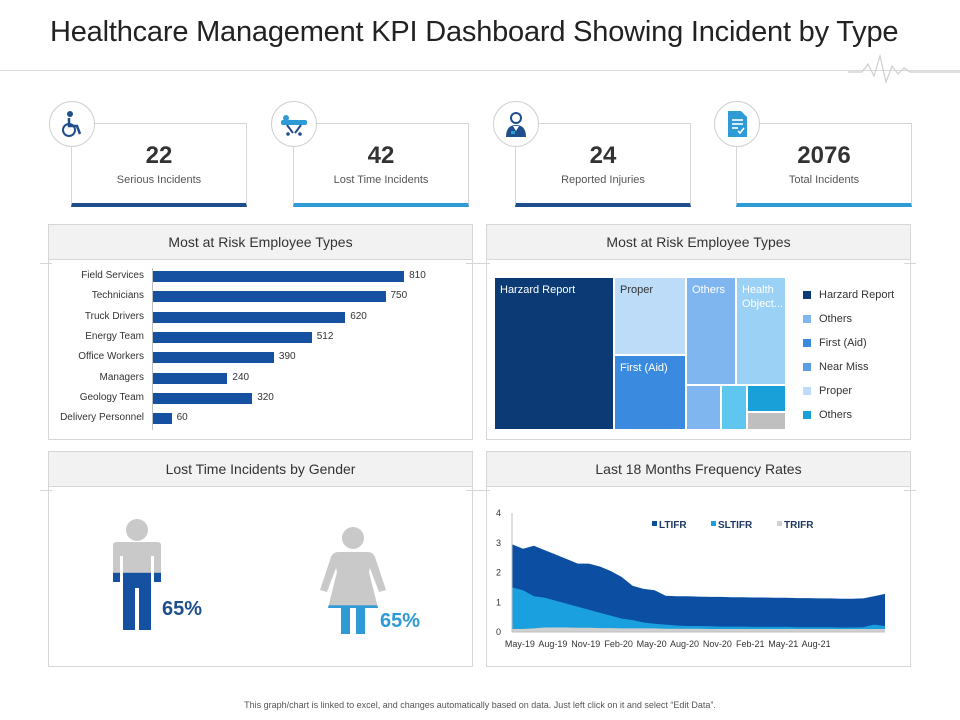  I want to click on treemap-cell: Proper, so click(650, 316).